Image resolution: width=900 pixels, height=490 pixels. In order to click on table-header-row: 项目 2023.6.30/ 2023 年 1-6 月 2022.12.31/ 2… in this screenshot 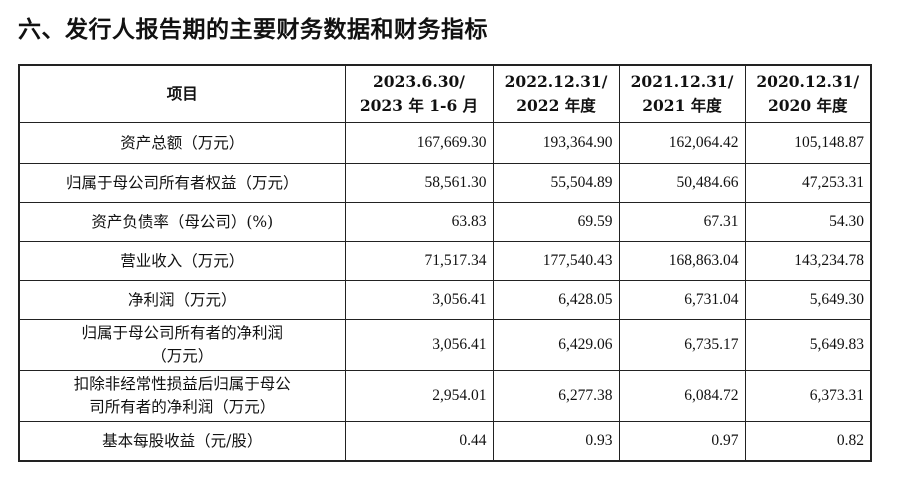, I will do `click(445, 93)`.